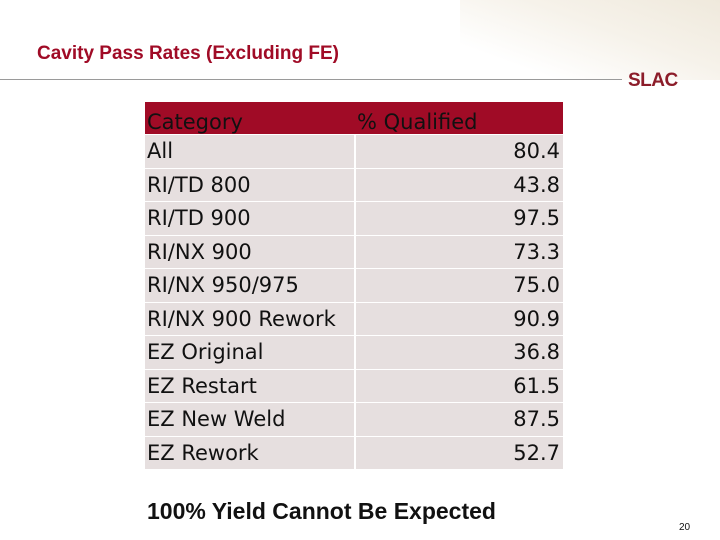 This screenshot has height=540, width=720. Describe the element at coordinates (459, 285) in the screenshot. I see `row-value: 75.0` at that location.